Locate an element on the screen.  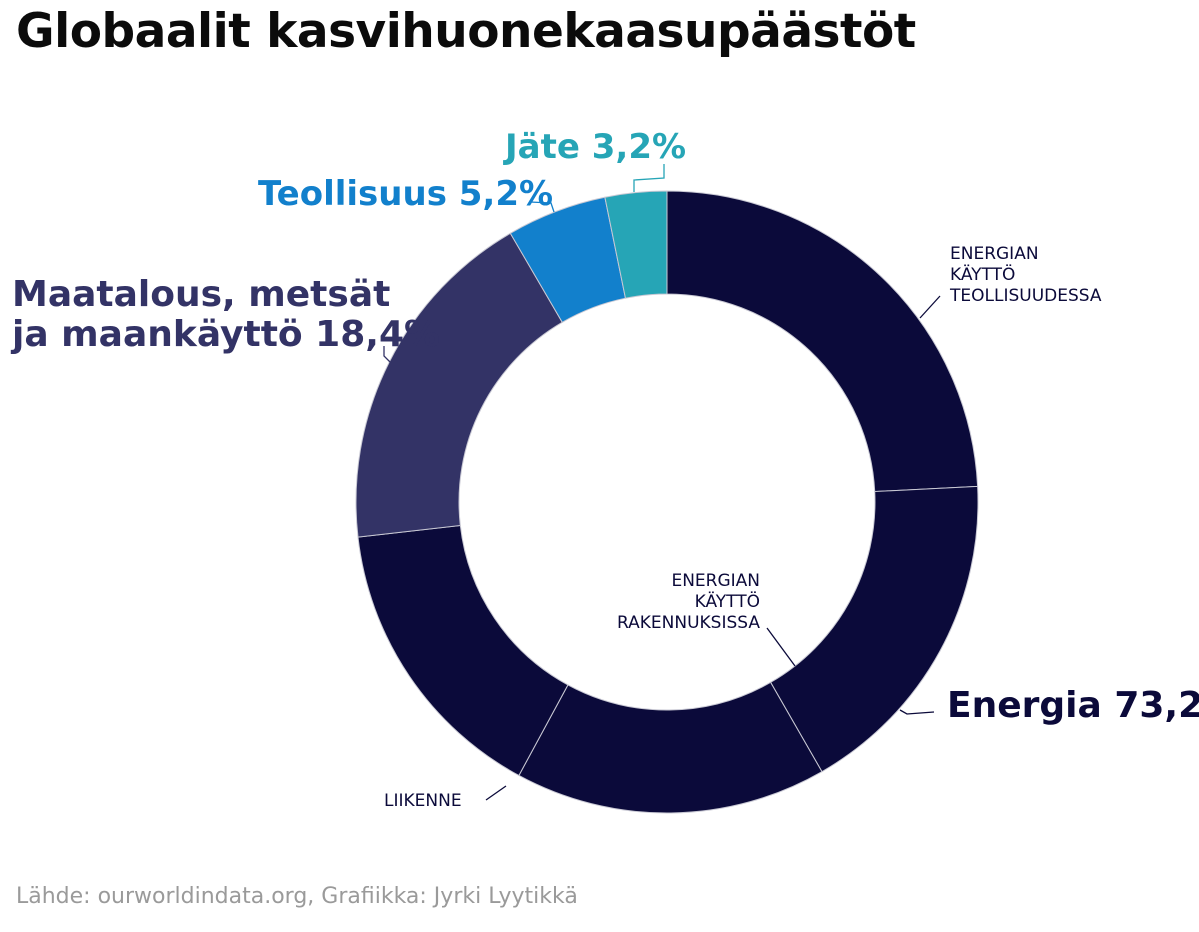
leader-buildings is located at coordinates (781, 647).